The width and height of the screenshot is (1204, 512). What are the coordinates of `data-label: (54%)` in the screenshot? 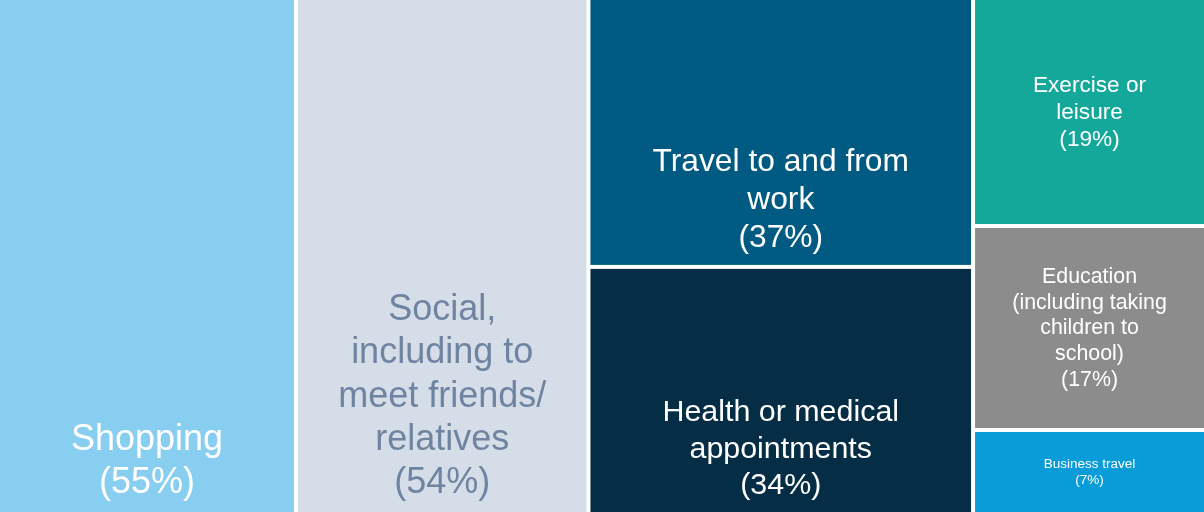 It's located at (442, 480).